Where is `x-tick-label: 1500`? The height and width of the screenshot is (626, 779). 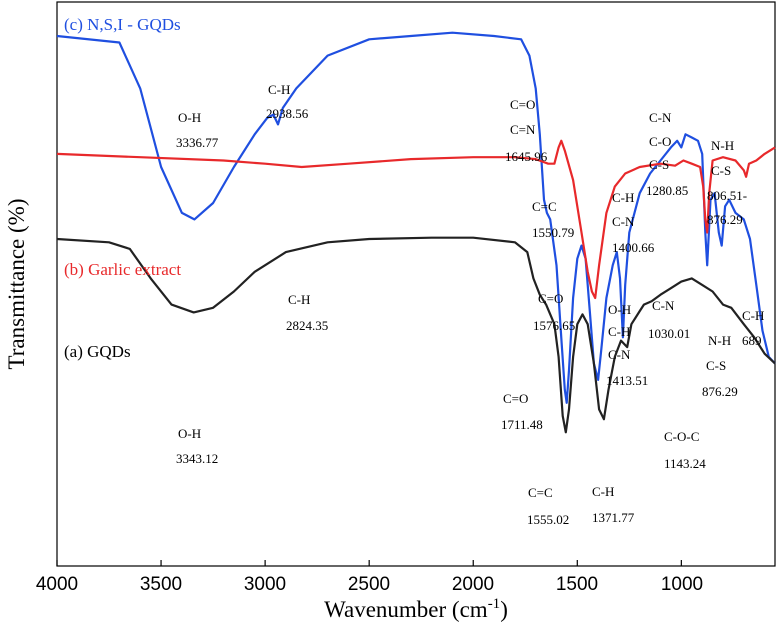
x-tick-label: 1500 is located at coordinates (577, 584).